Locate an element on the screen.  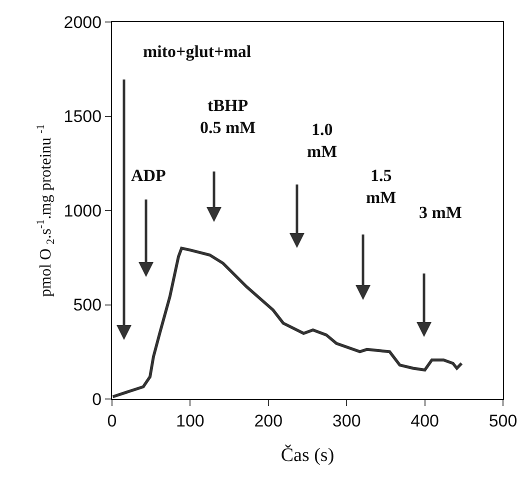
y-tick-label: 500 is located at coordinates (87, 305).